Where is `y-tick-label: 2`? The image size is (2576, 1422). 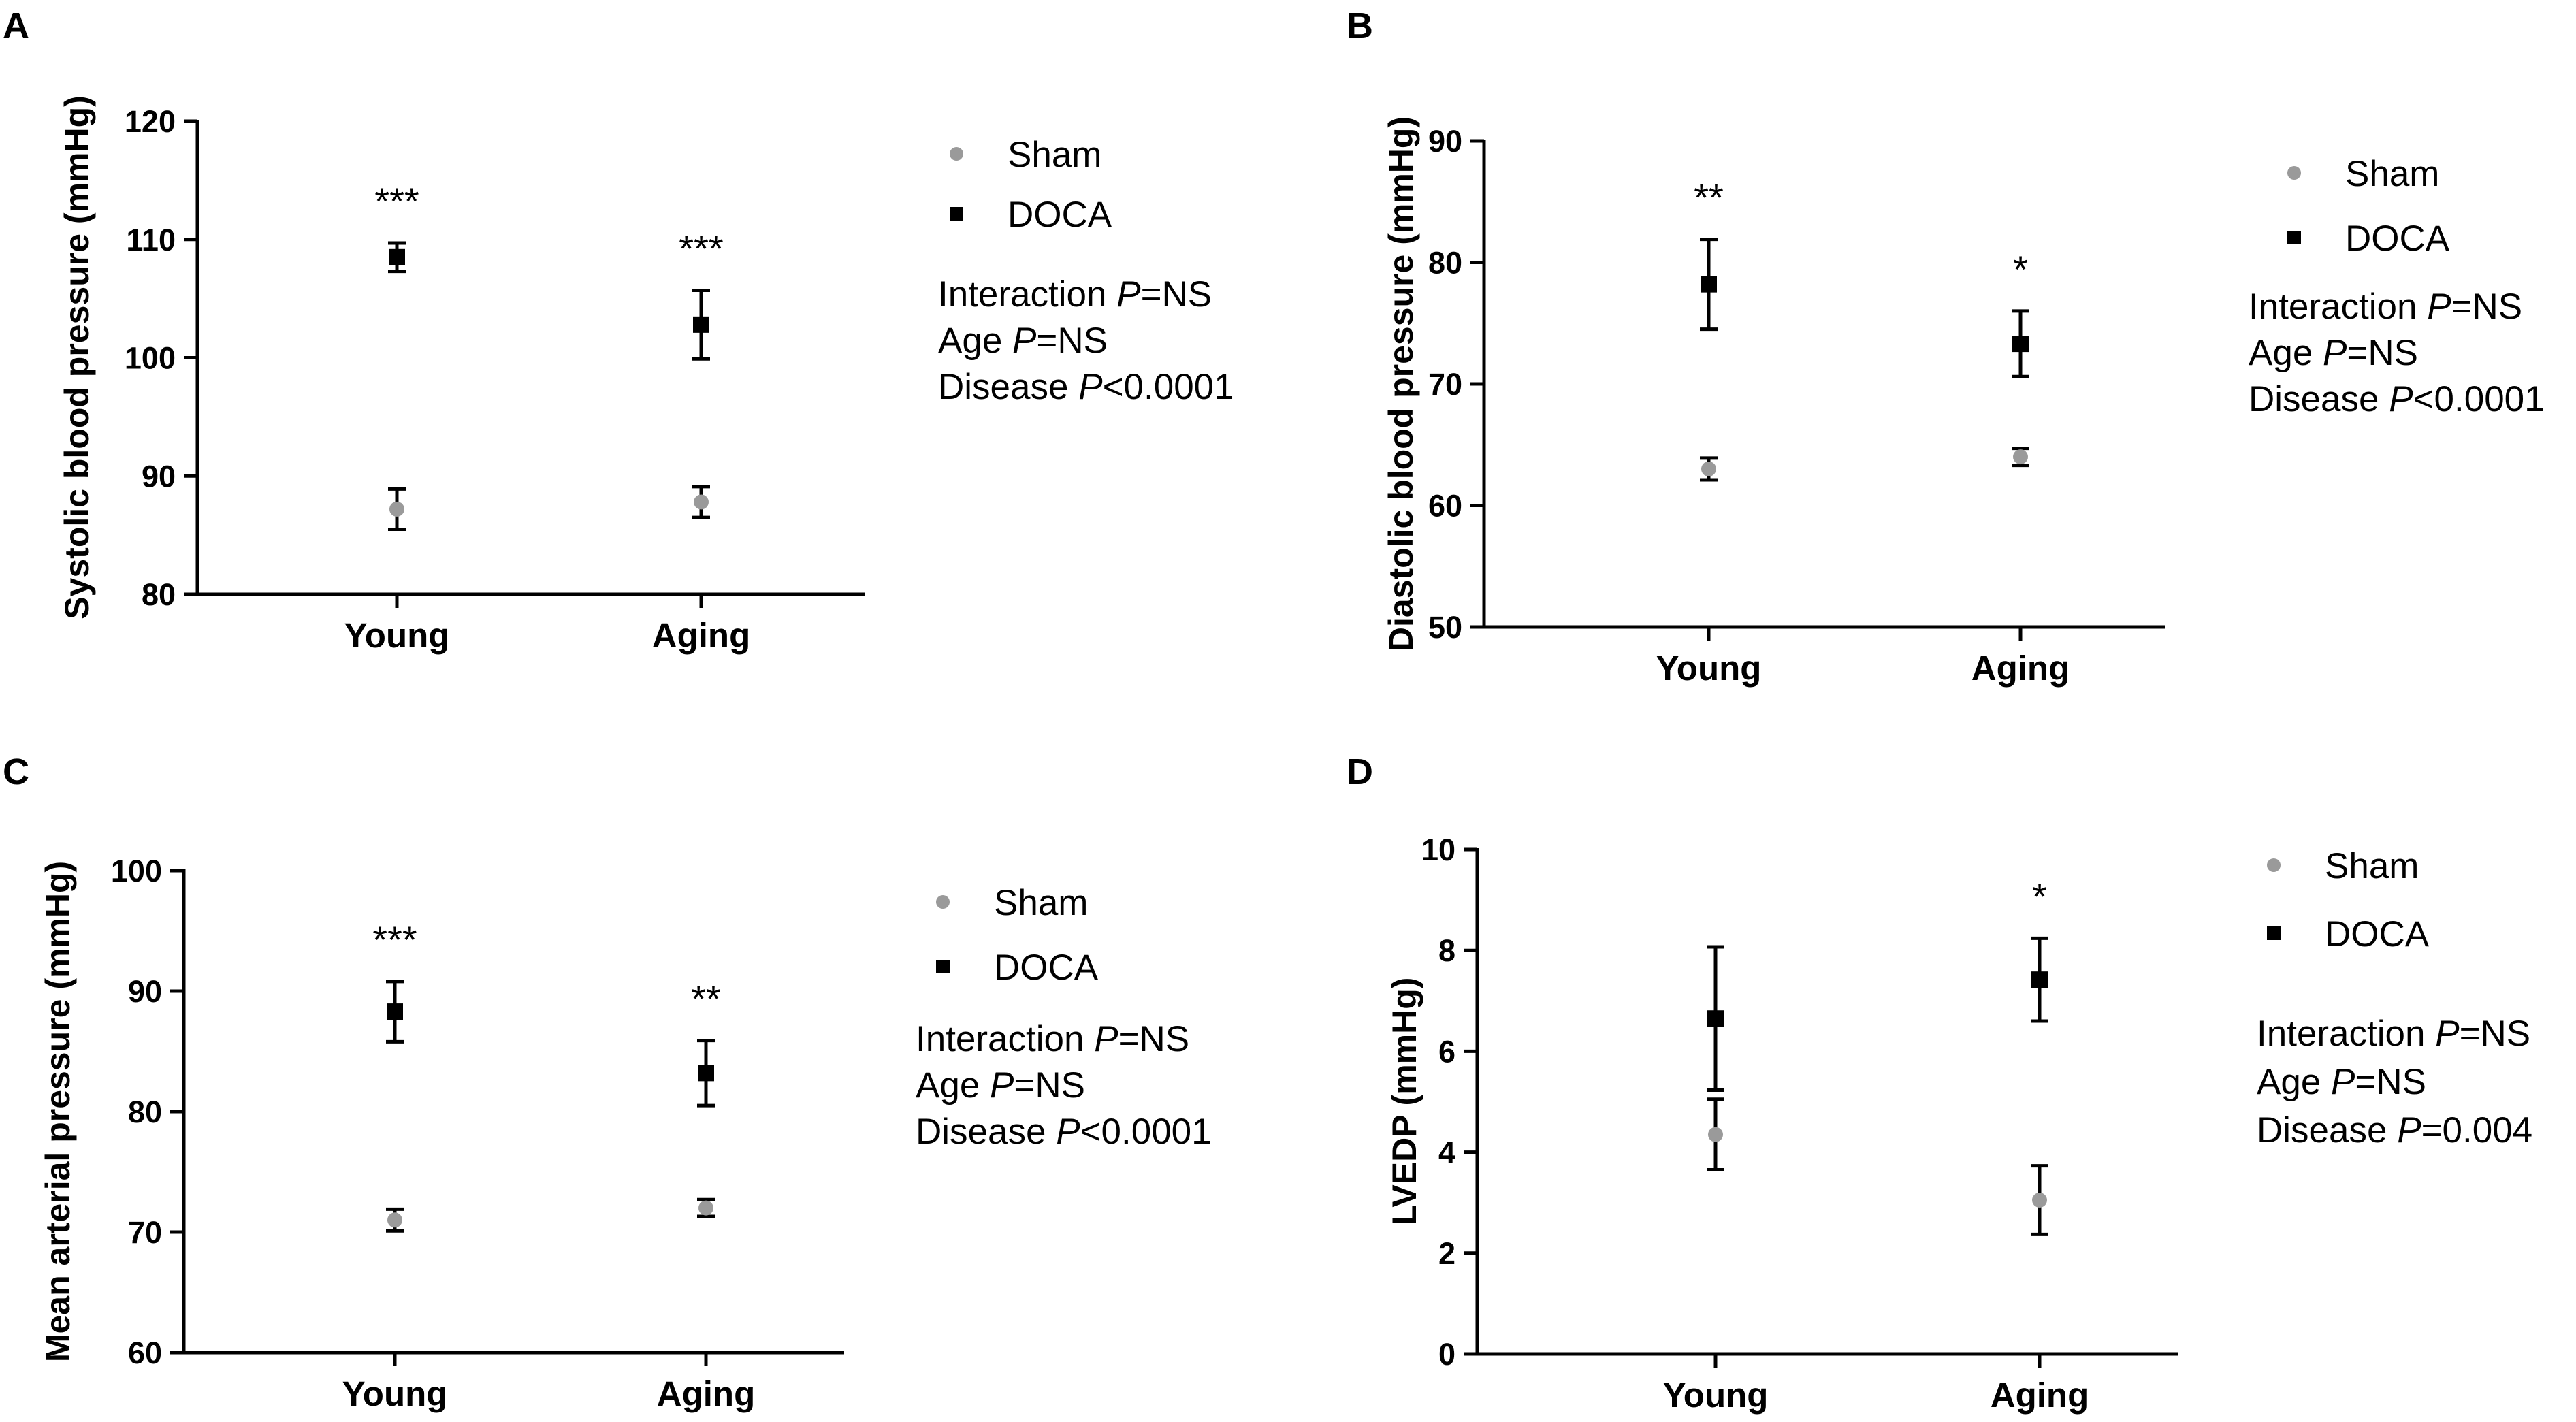 y-tick-label: 2 is located at coordinates (1447, 1253).